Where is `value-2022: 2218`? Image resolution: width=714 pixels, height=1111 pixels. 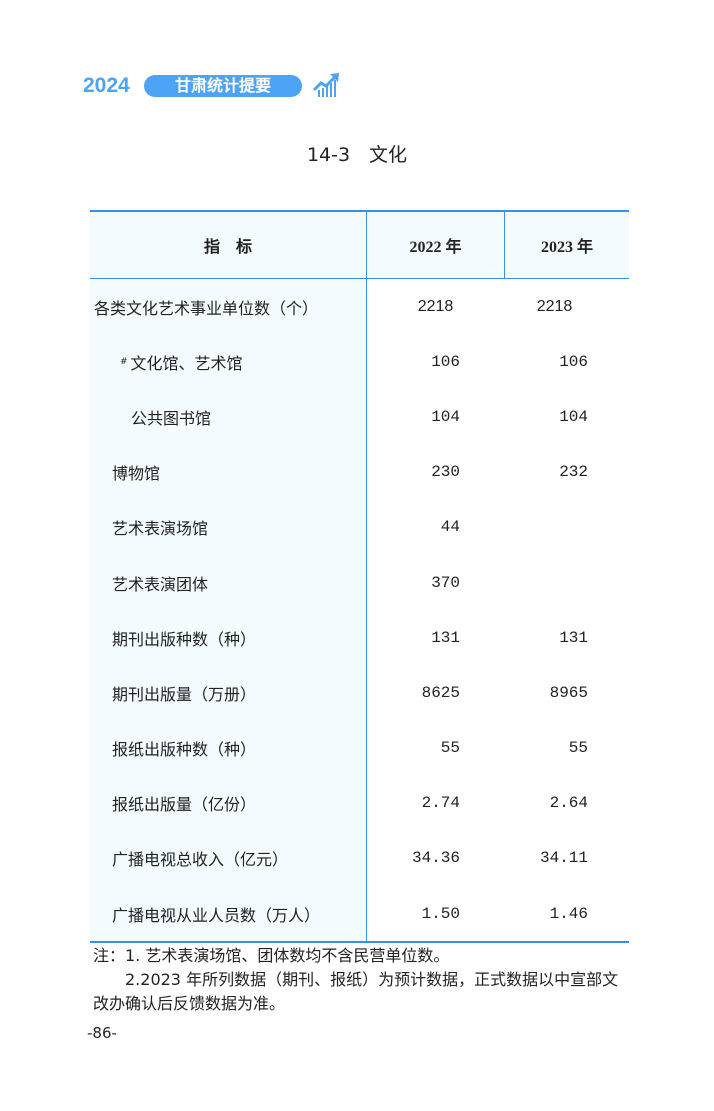
value-2022: 2218 is located at coordinates (435, 306).